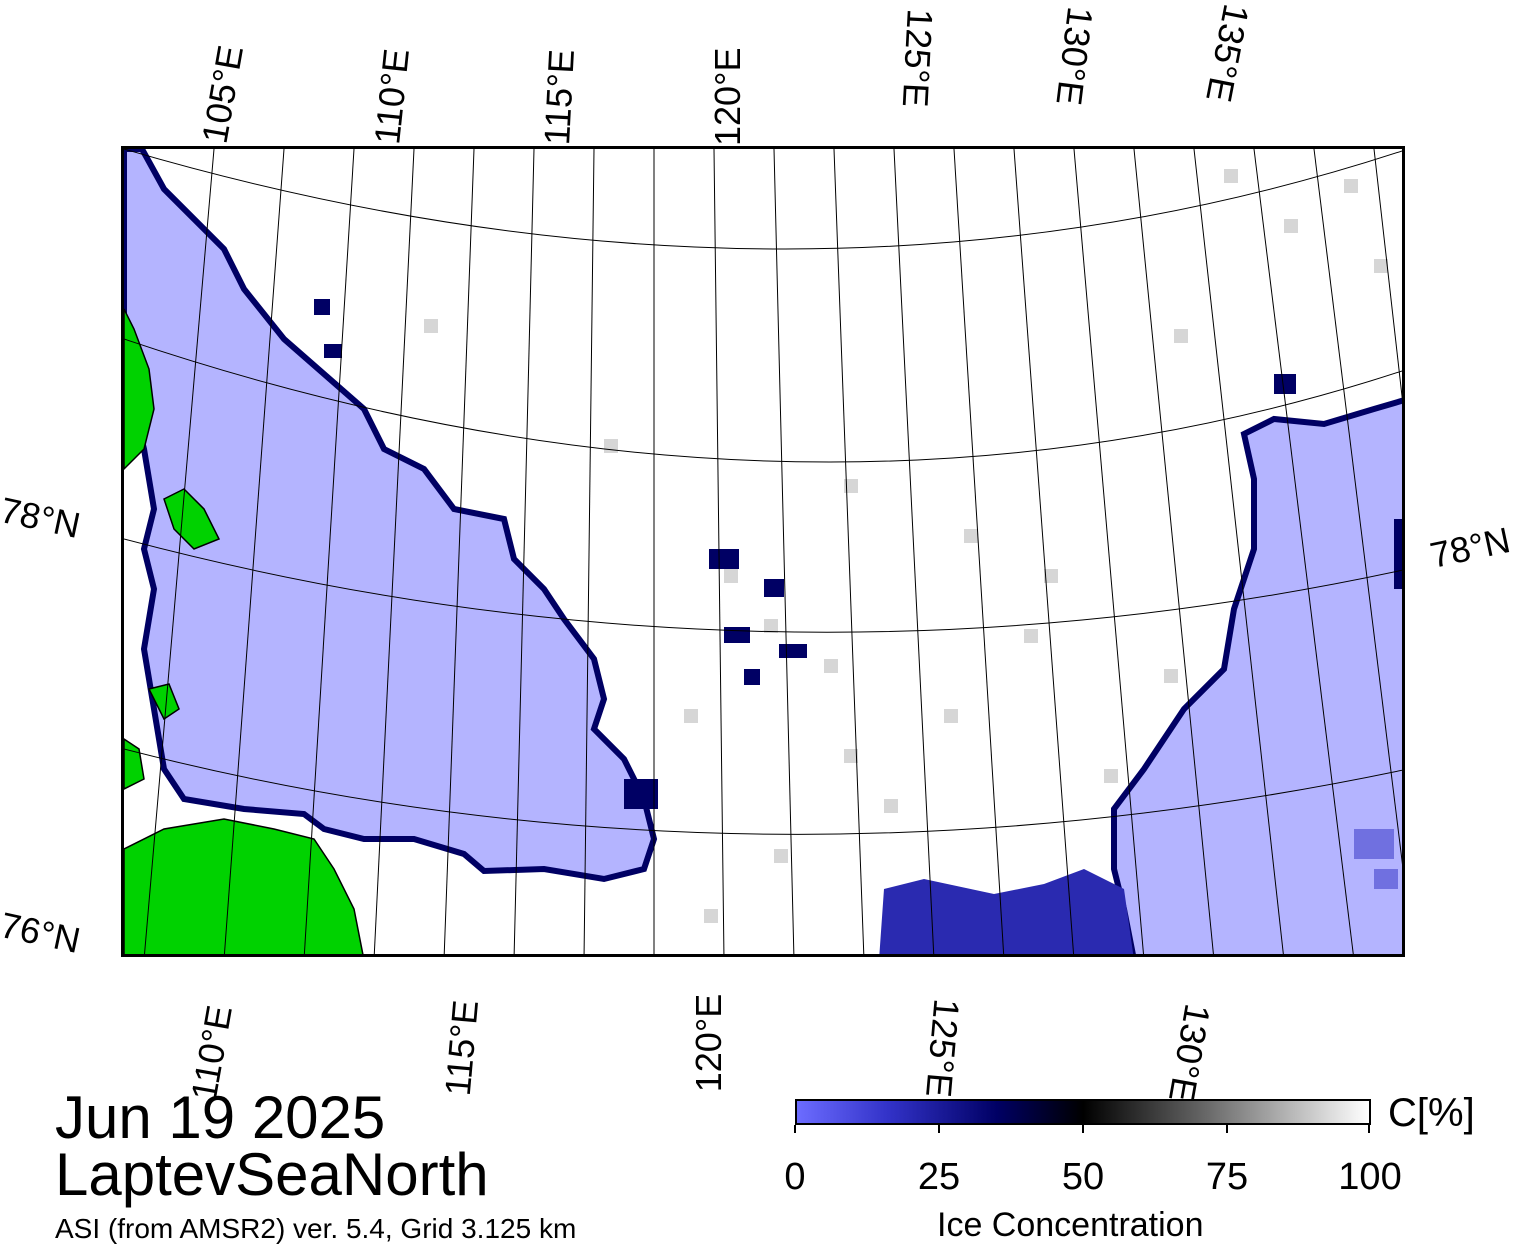 The width and height of the screenshot is (1528, 1250). What do you see at coordinates (461, 1048) in the screenshot?
I see `bottom-lon-label: 115°E` at bounding box center [461, 1048].